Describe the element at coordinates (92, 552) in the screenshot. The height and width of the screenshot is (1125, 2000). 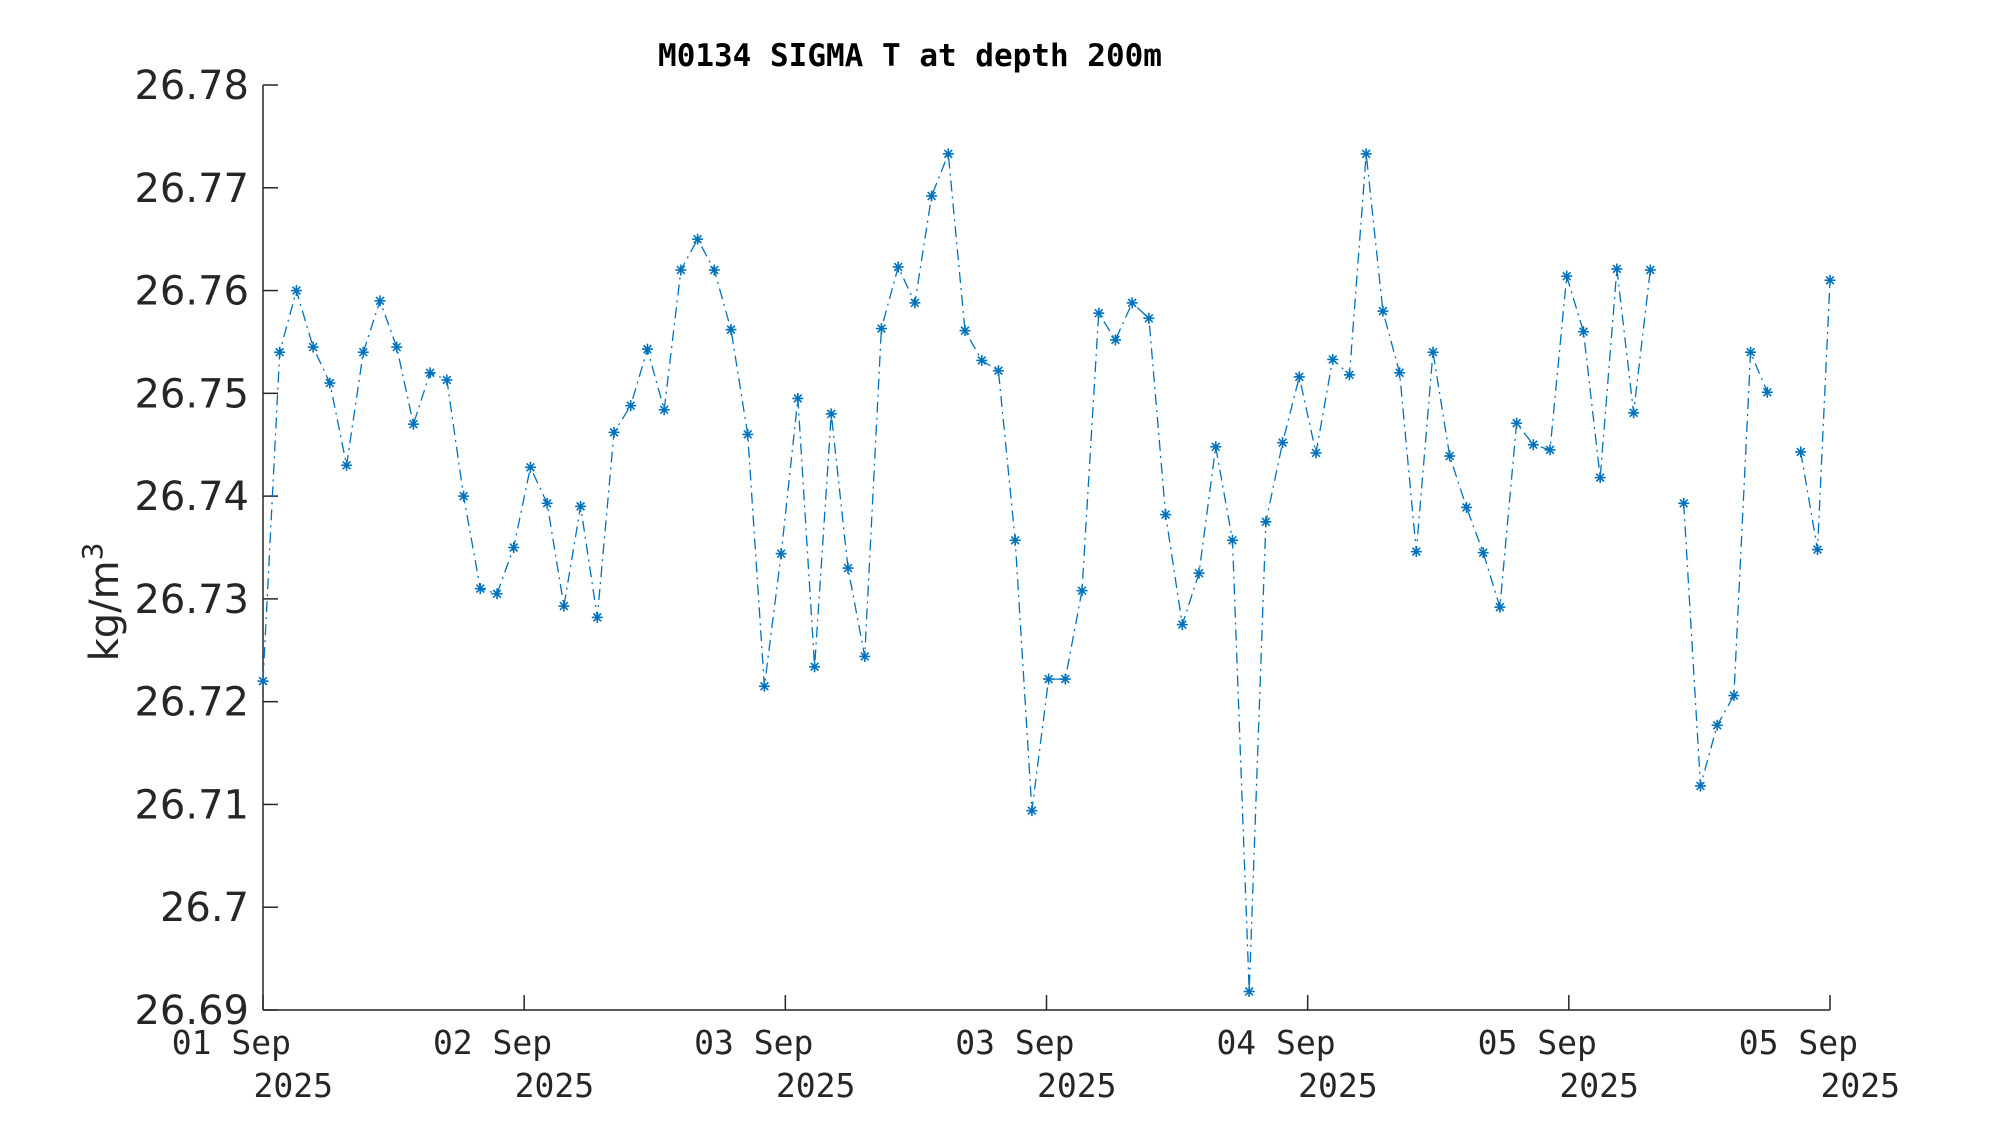
I see `y-axis-label-exponent: 3` at that location.